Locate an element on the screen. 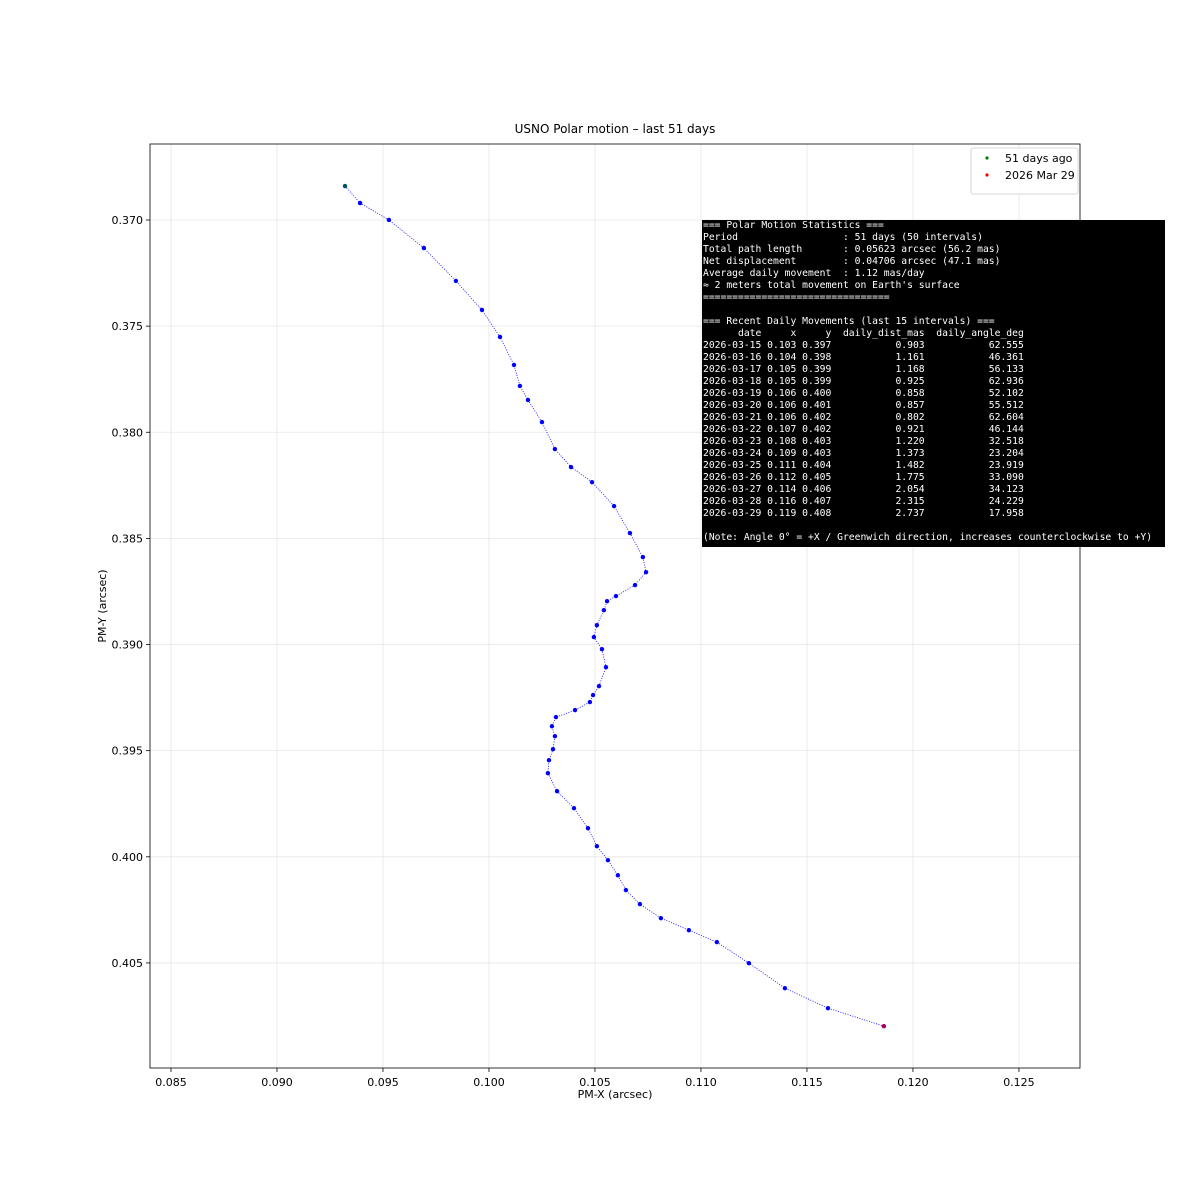  daily-line: date x y daily_dist_mas daily_angle_deg is located at coordinates (863, 333).